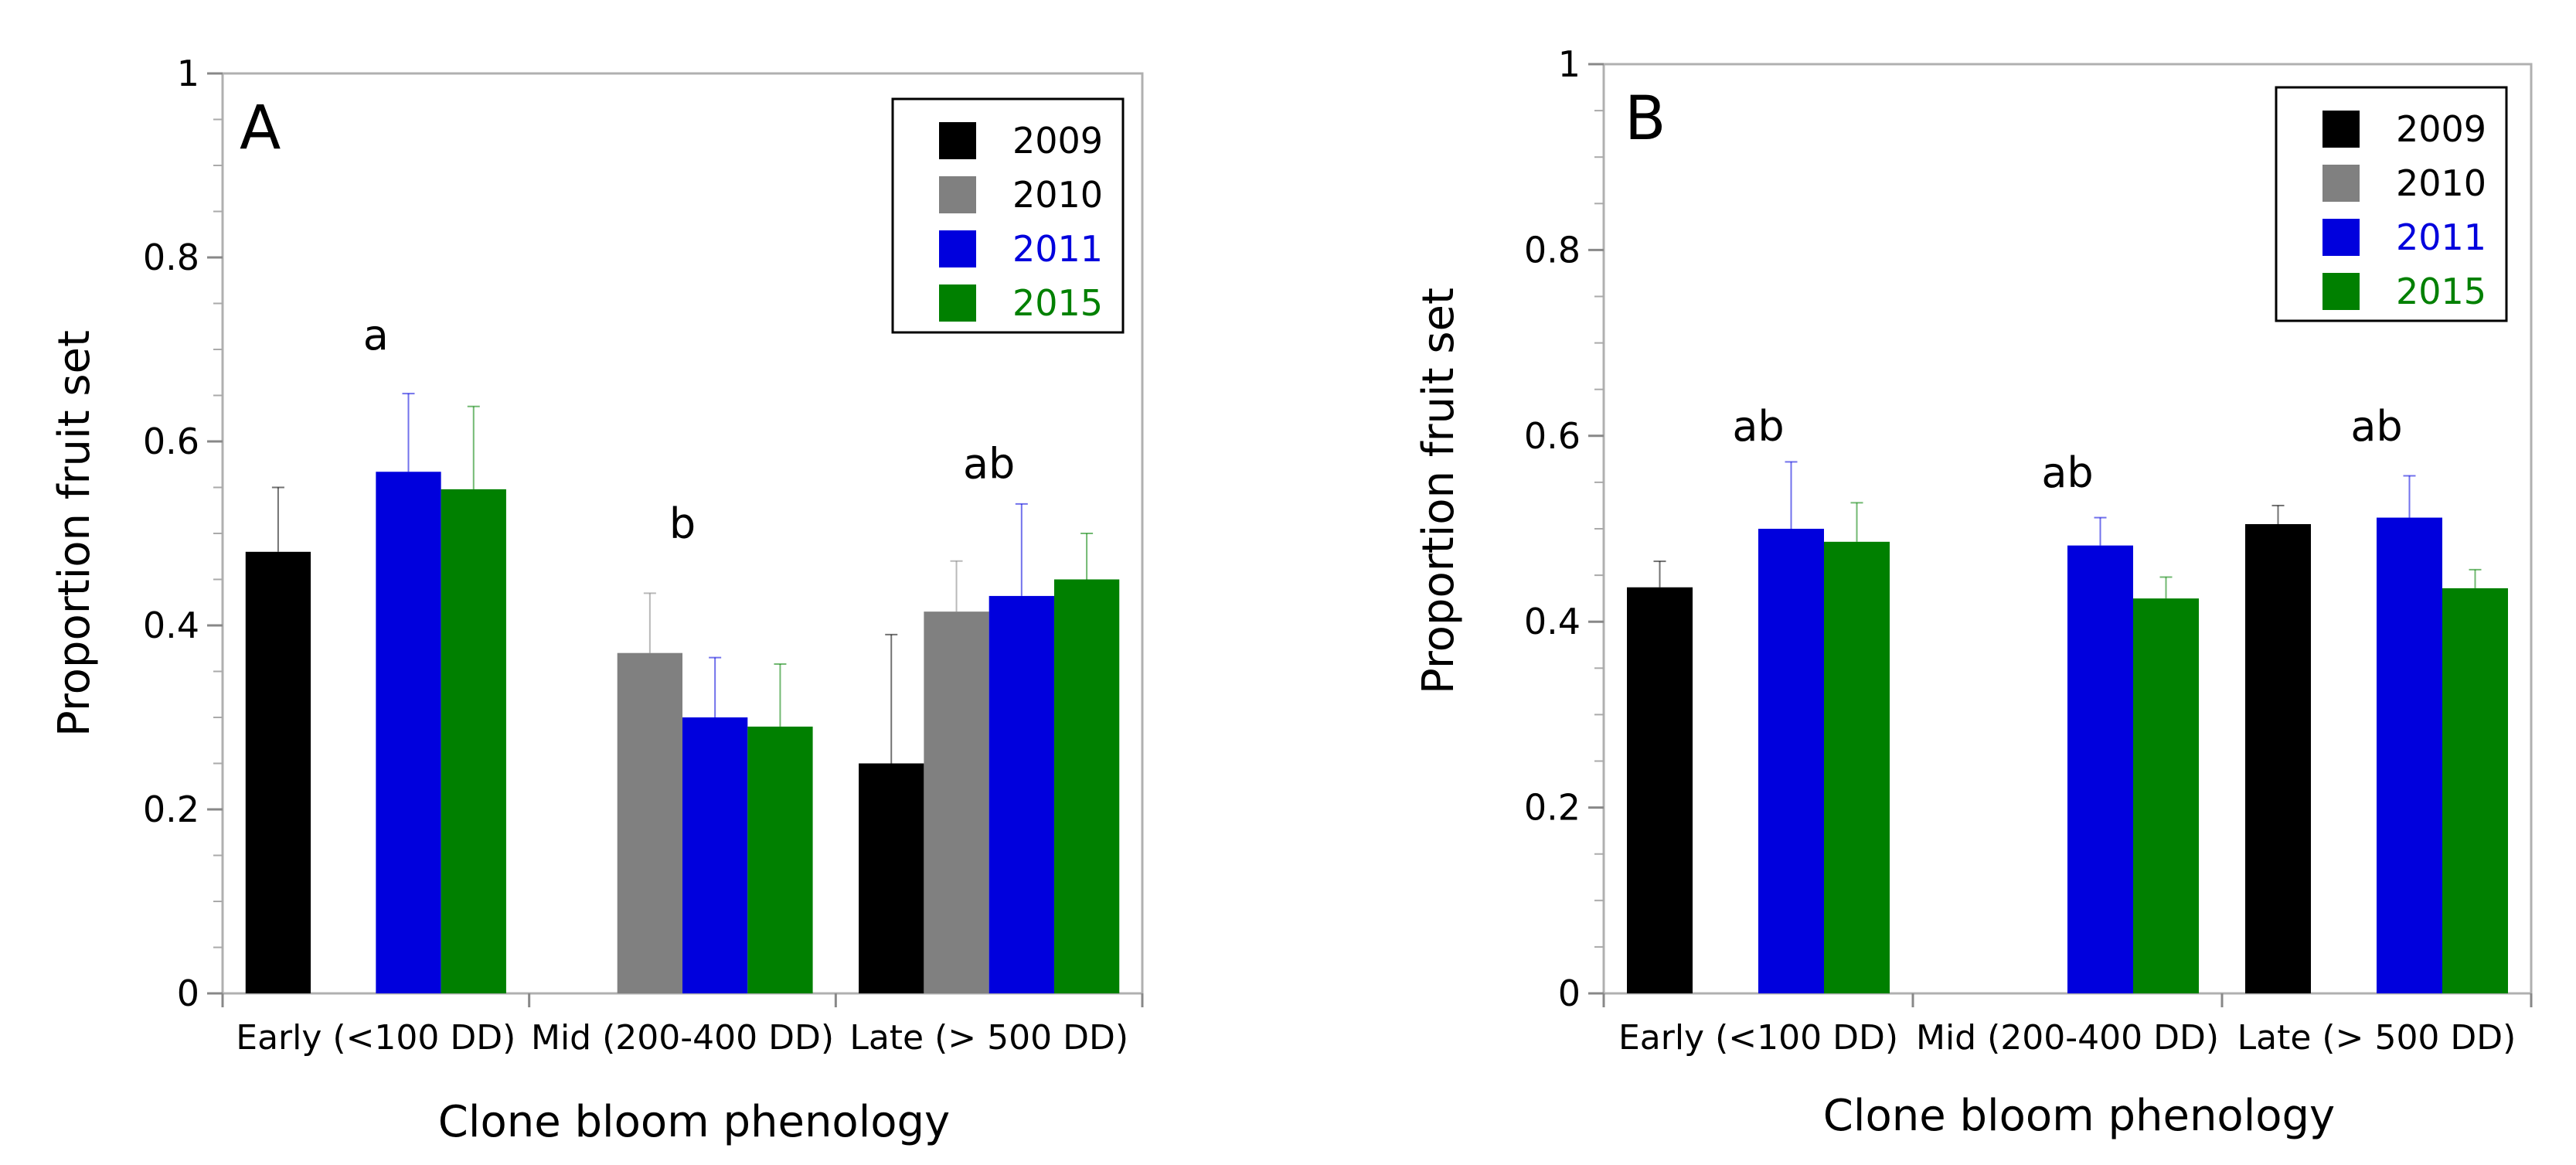 This screenshot has width=2576, height=1165. I want to click on significance-letter: b, so click(682, 523).